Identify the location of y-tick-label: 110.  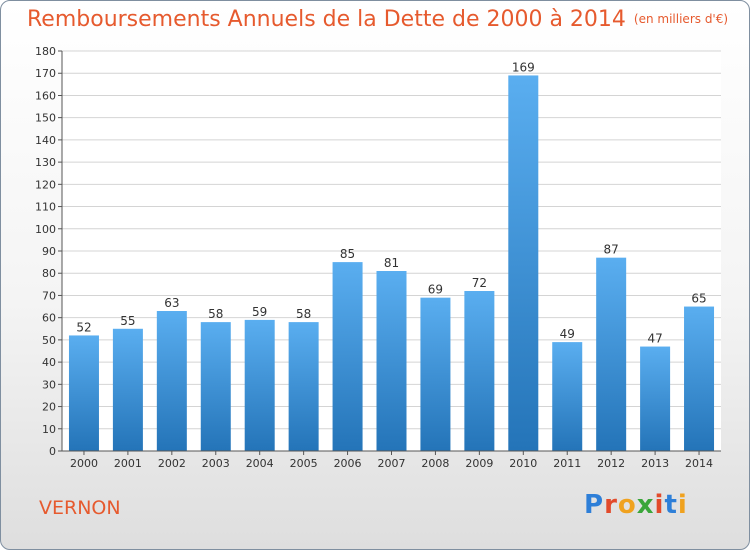
(45, 207).